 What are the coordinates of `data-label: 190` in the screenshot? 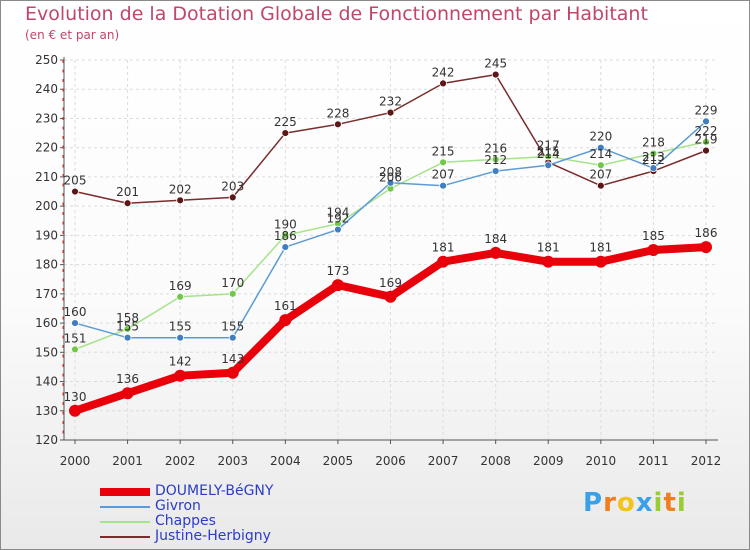 It's located at (285, 224).